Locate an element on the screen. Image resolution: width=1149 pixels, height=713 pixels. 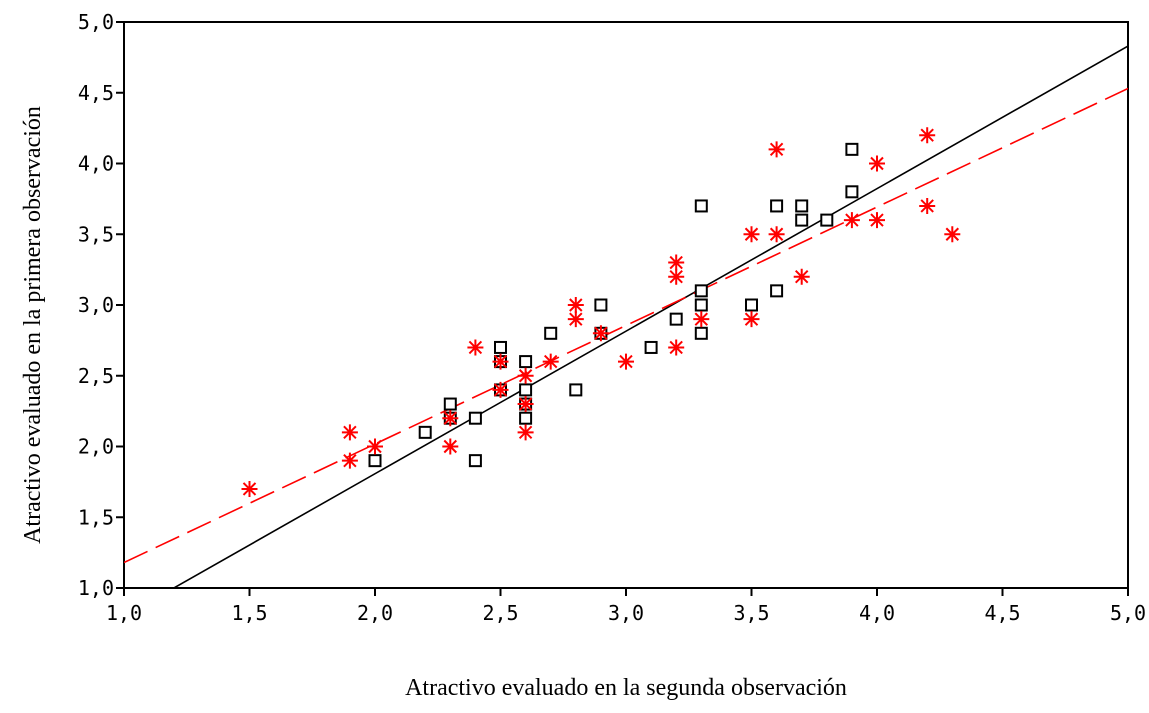
y-tick-label: 4,0 is located at coordinates (96, 164).